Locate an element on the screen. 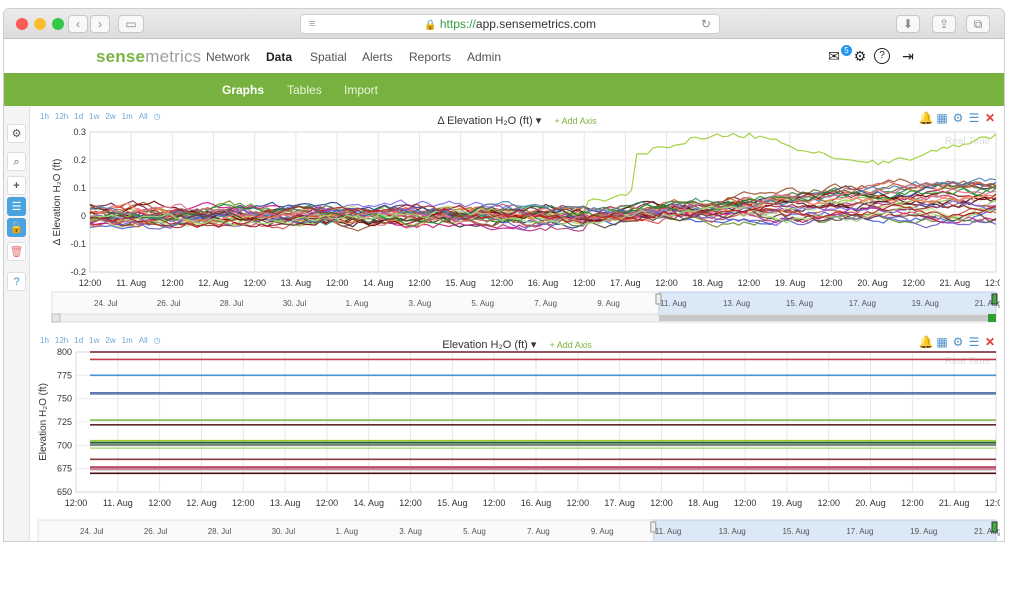 This screenshot has height=600, width=1012. navigator-handle-left is located at coordinates (658, 299).